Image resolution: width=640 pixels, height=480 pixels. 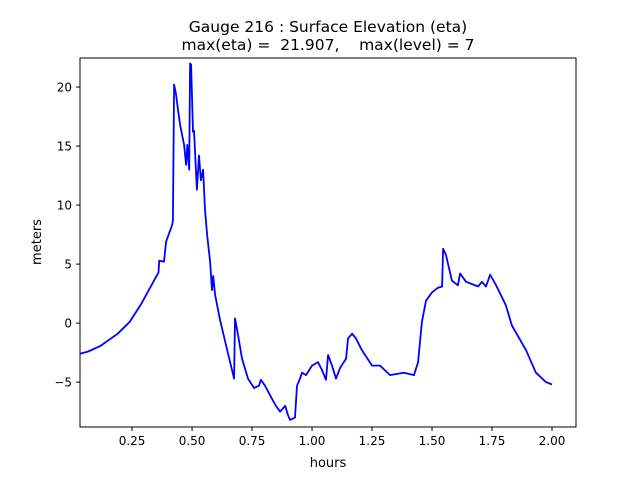 What do you see at coordinates (68, 324) in the screenshot?
I see `y-tick-label: 0` at bounding box center [68, 324].